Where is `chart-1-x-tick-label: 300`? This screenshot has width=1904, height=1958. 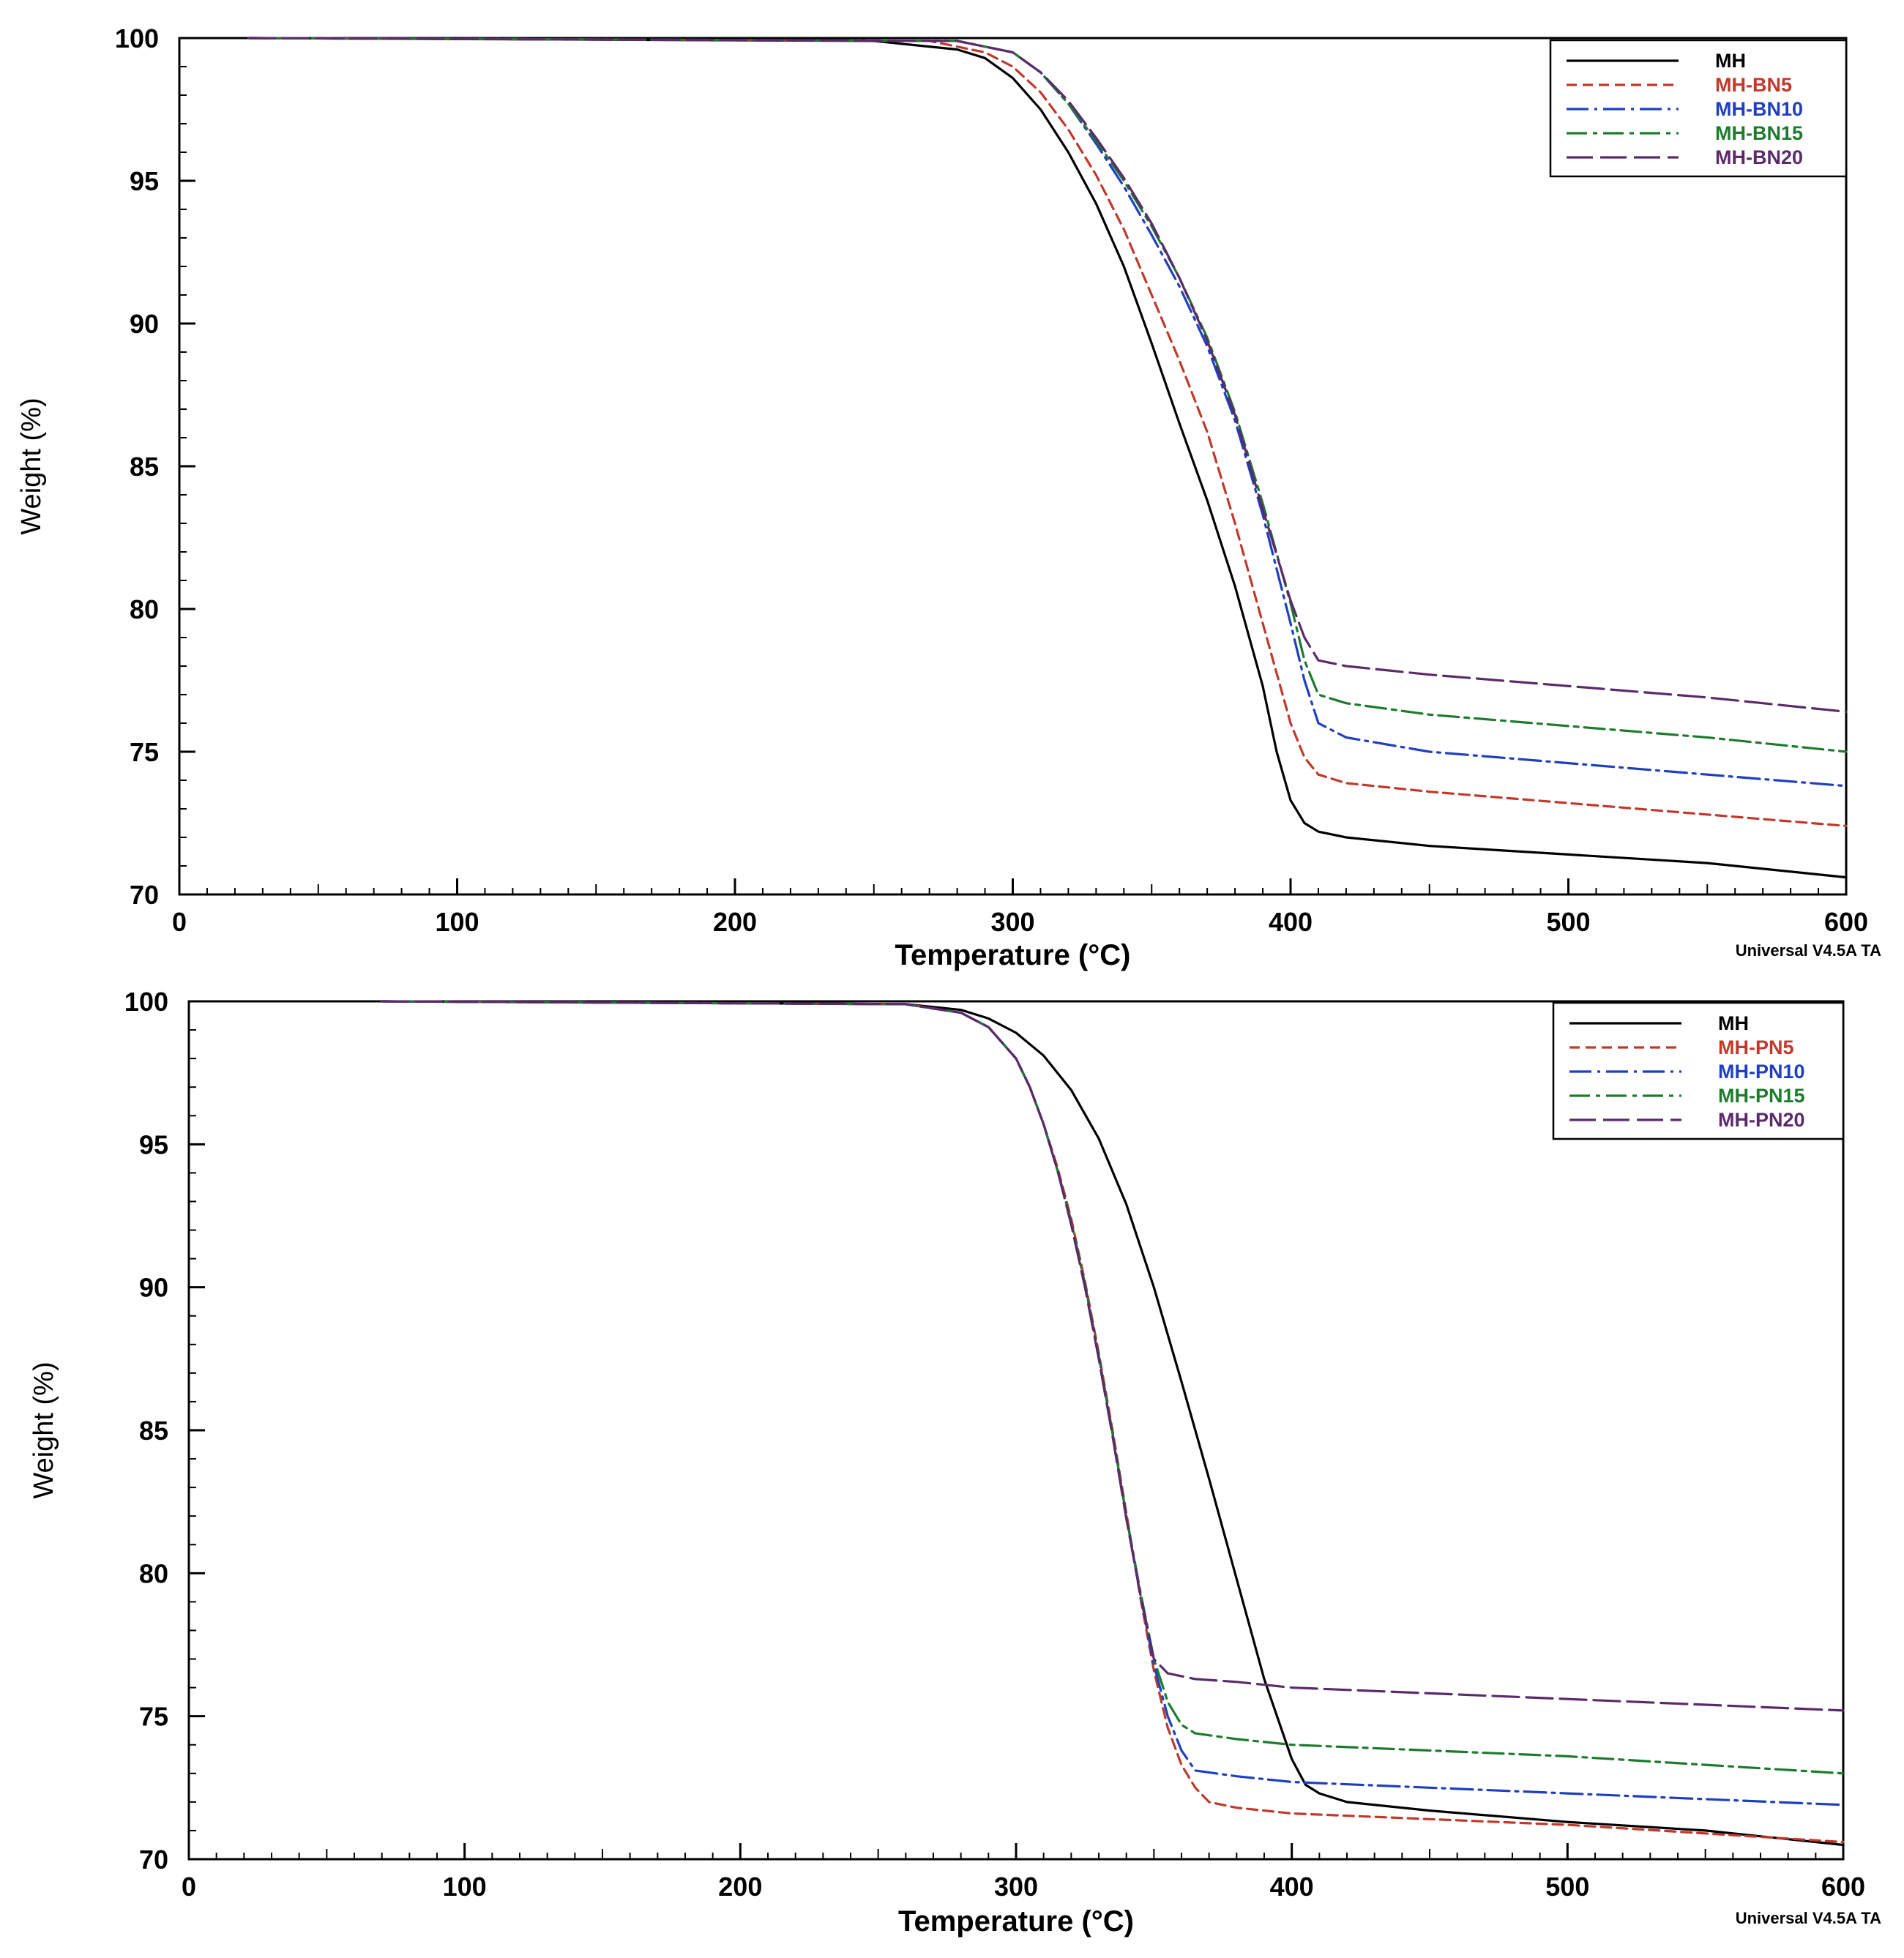
chart-1-x-tick-label: 300 is located at coordinates (1016, 1887).